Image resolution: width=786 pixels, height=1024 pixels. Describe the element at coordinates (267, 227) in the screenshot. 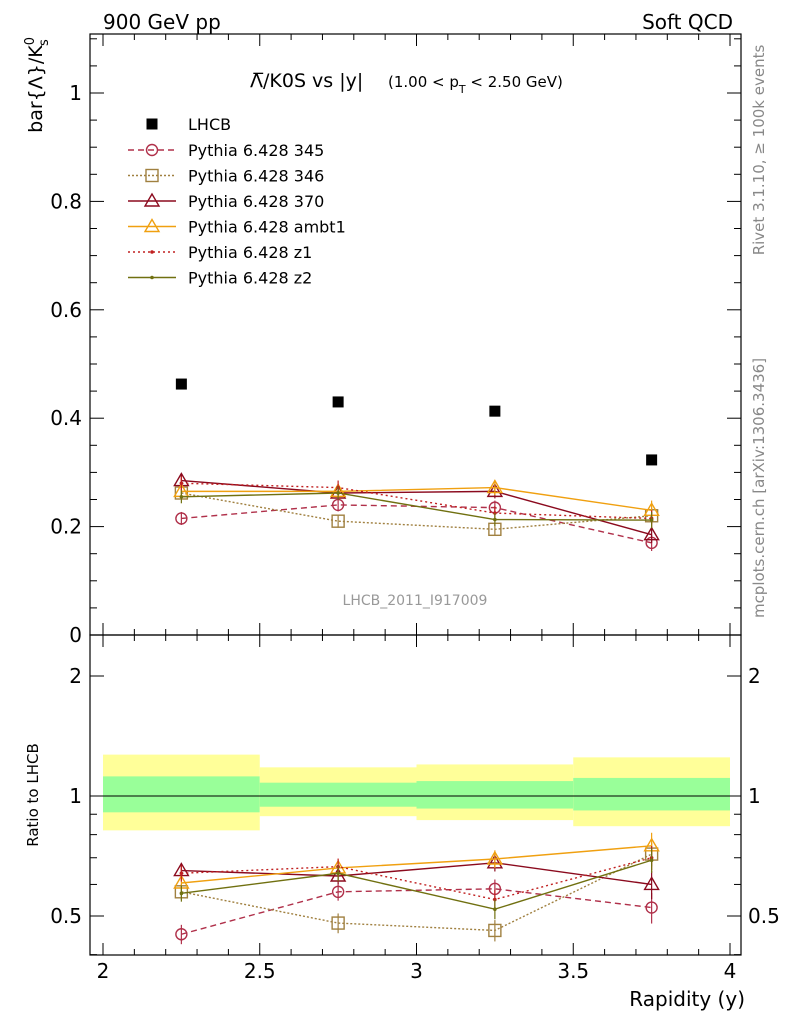

I see `legend-label: Pythia 6.428 ambt1` at that location.